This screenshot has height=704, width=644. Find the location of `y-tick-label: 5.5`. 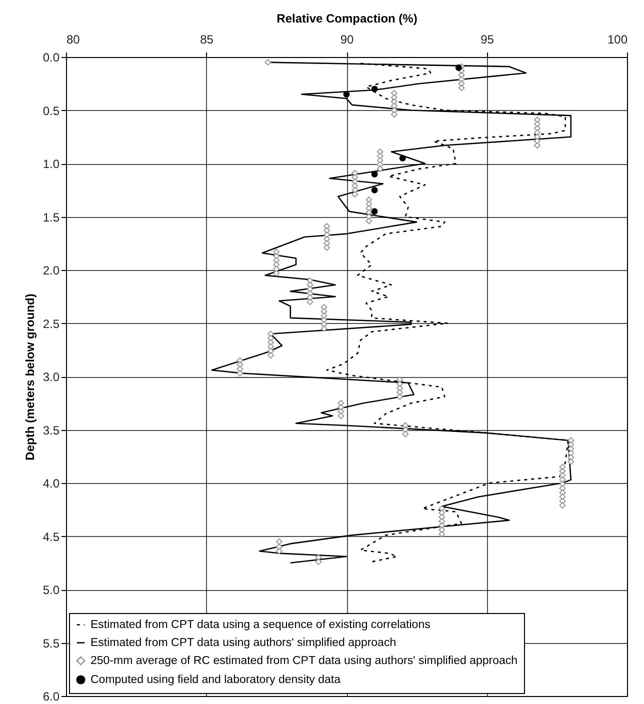

y-tick-label: 5.5 is located at coordinates (51, 643).